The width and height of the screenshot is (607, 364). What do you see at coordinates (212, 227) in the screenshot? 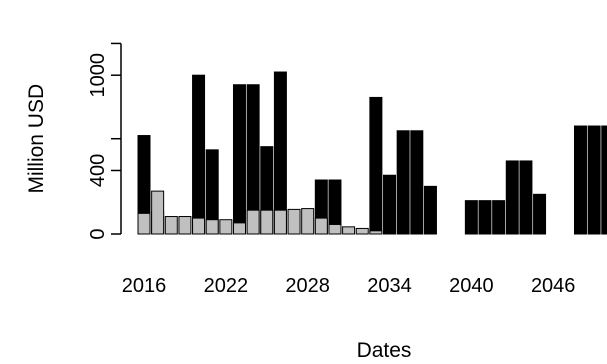
I see `bar-series-b-2021` at bounding box center [212, 227].